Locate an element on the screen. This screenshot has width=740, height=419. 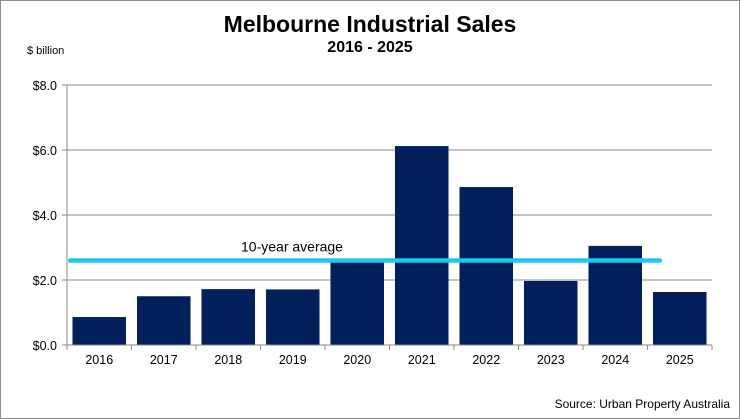
bar-2017 is located at coordinates (163, 320).